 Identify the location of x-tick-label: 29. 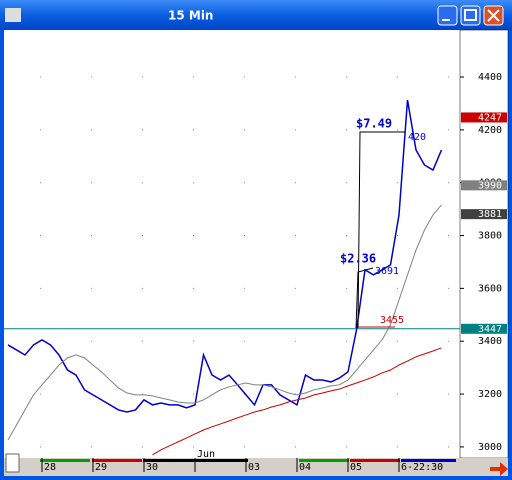
(101, 467).